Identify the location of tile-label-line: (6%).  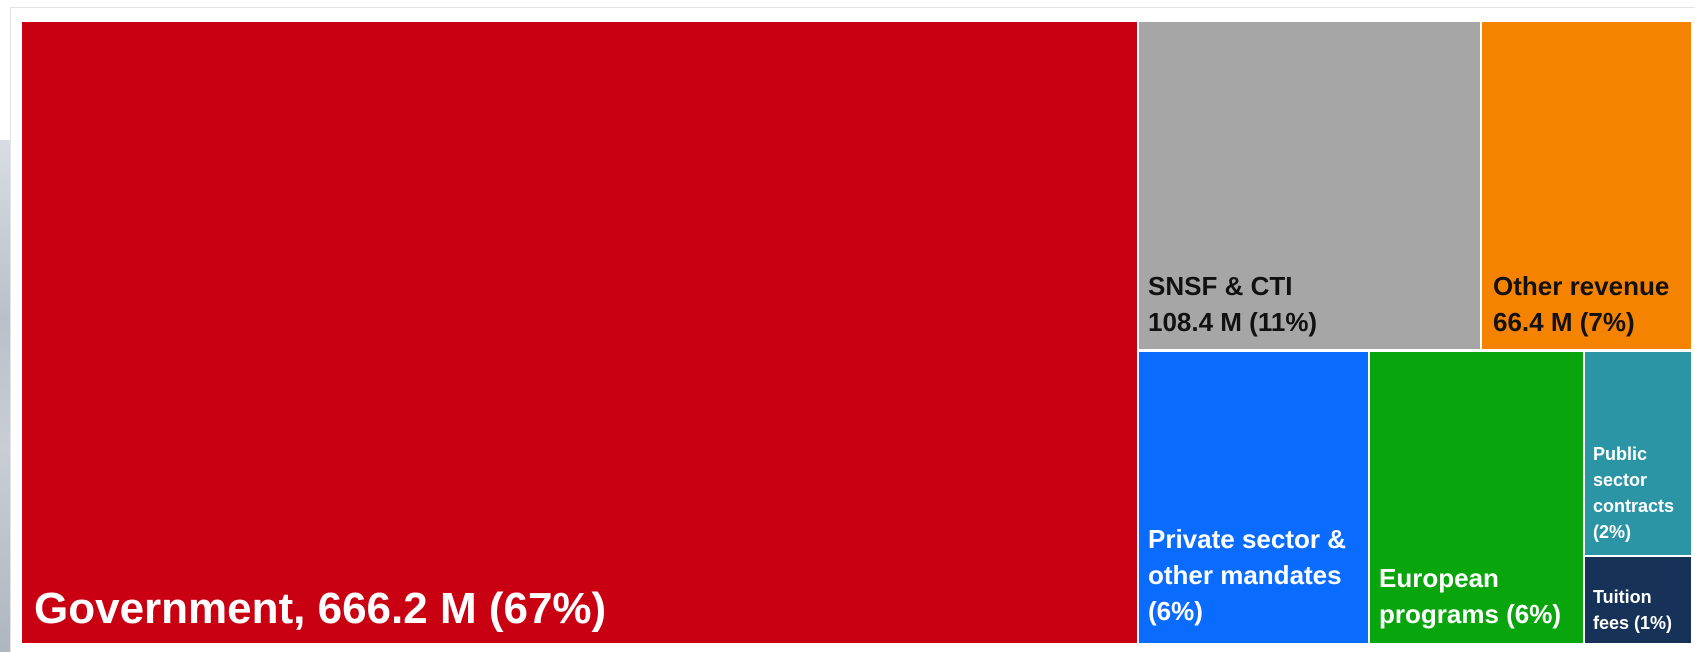
(1175, 611).